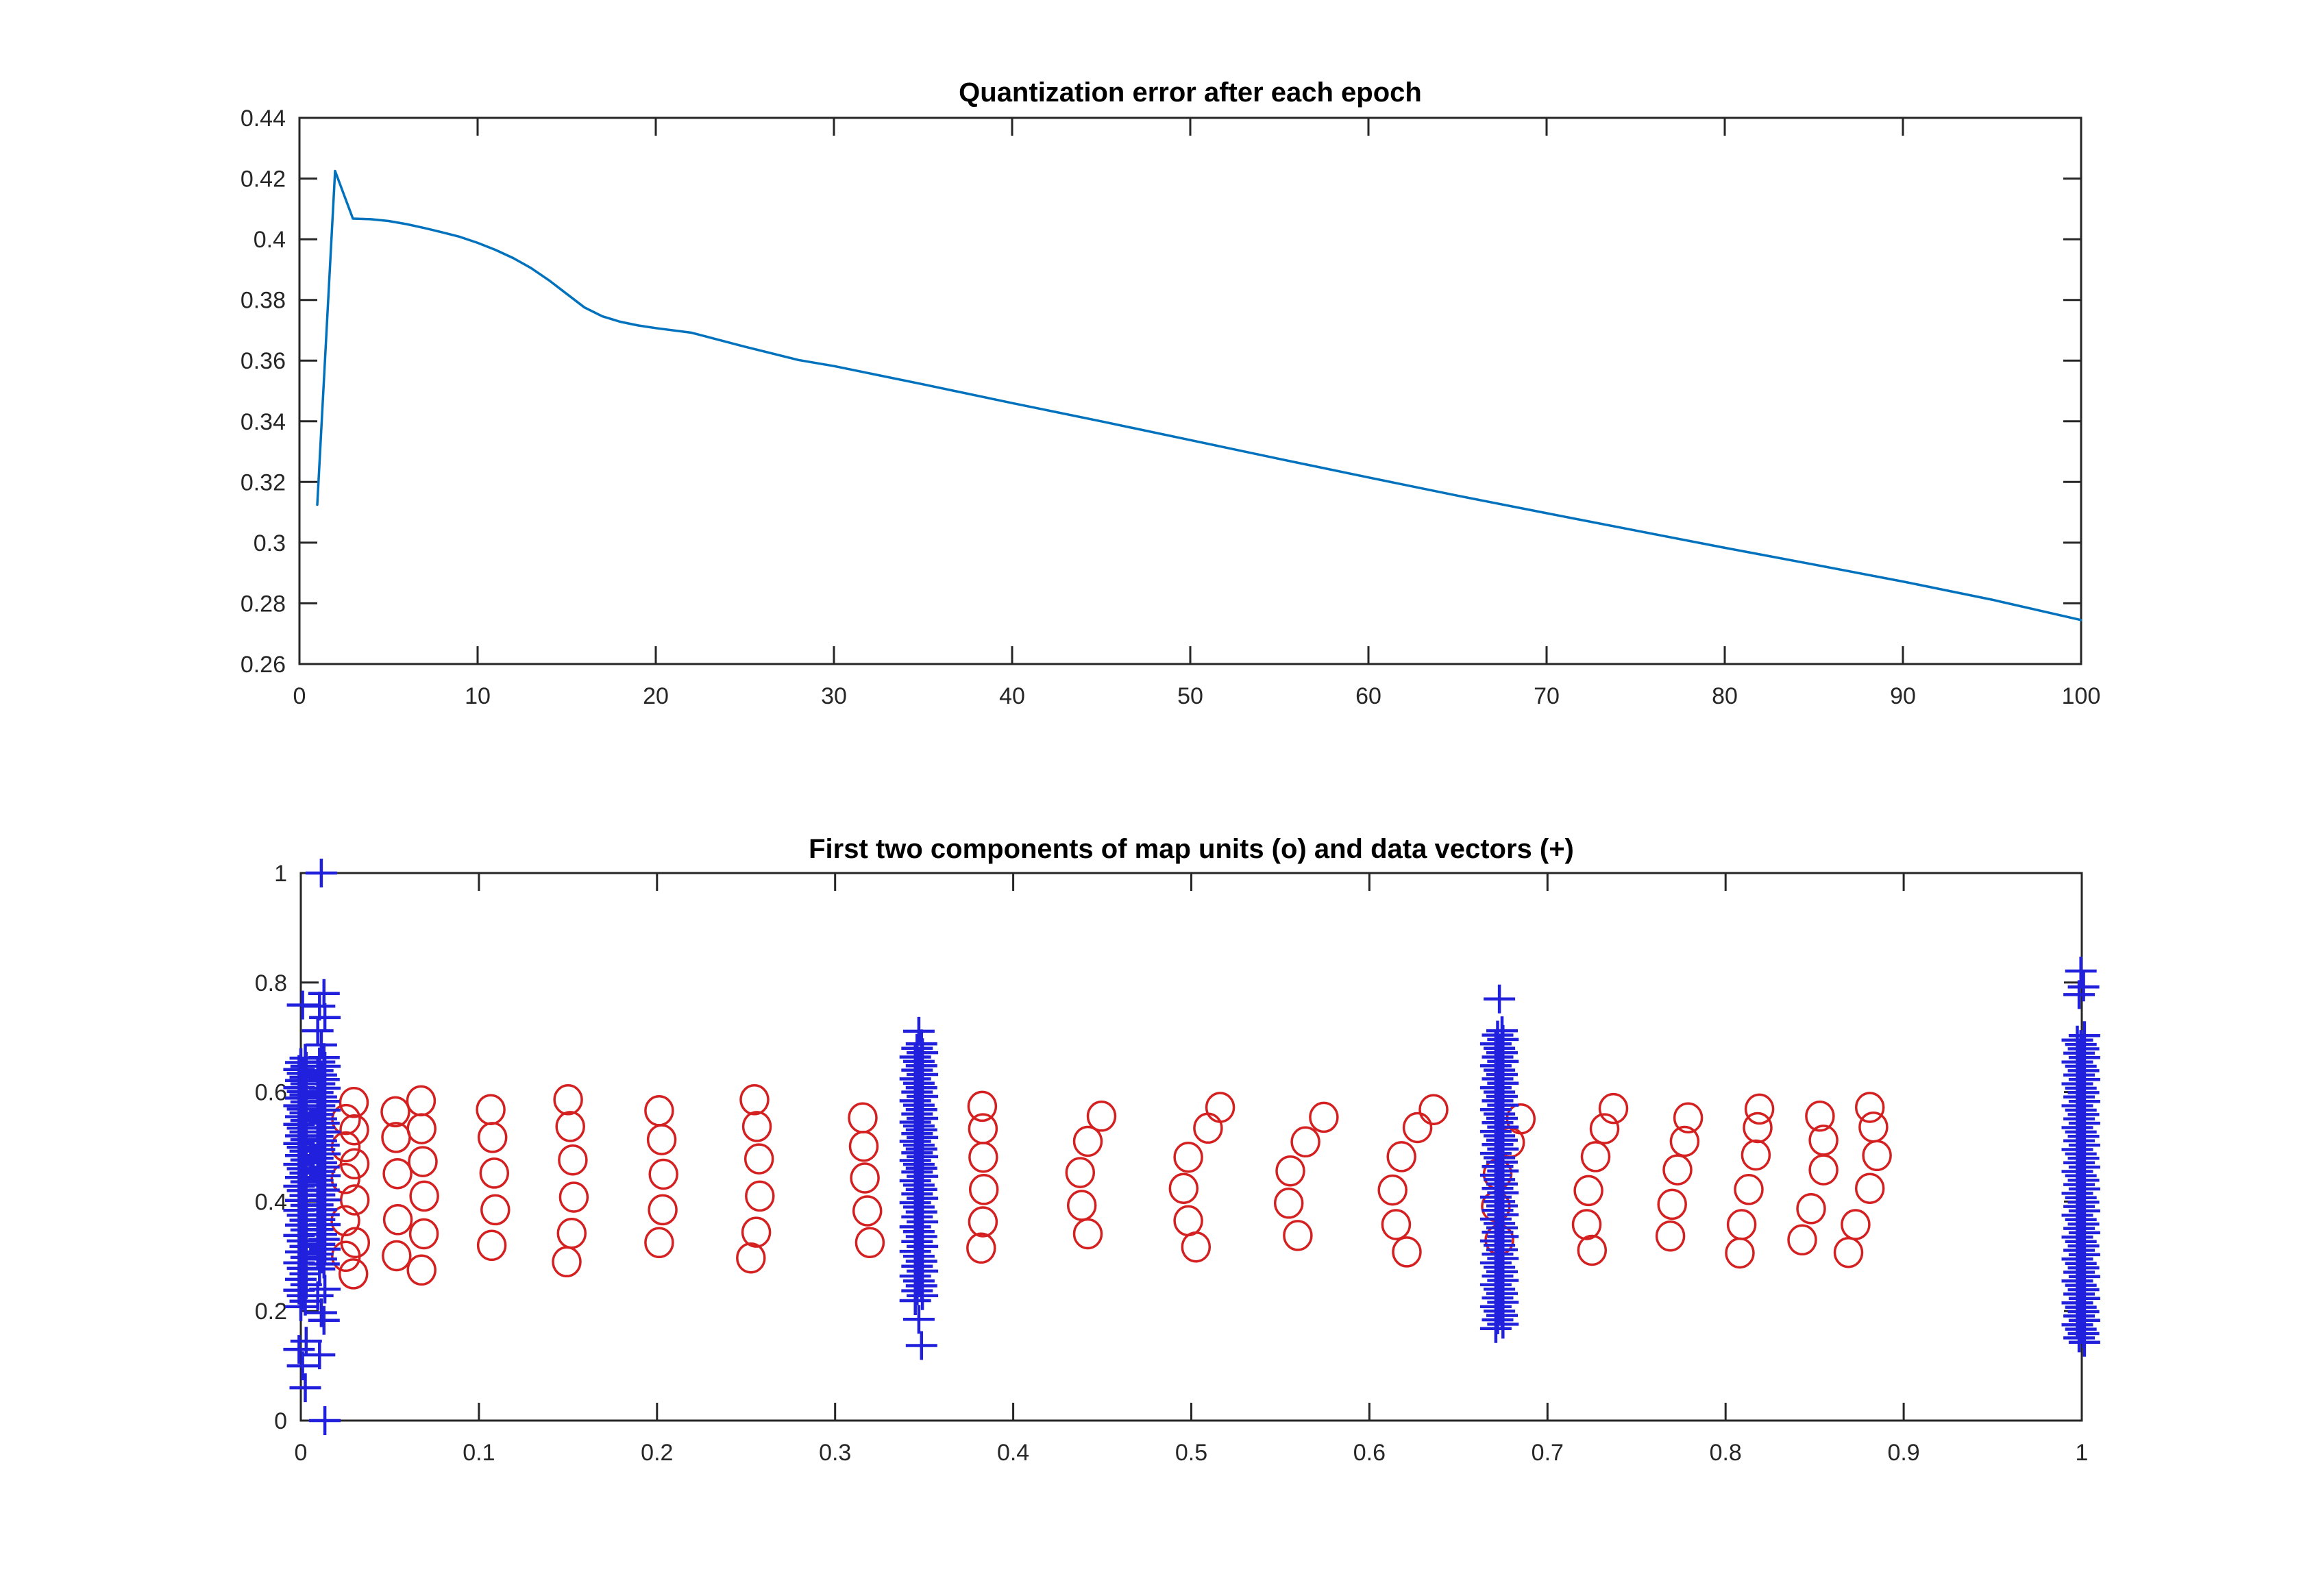 The image size is (2299, 1596). Describe the element at coordinates (2081, 696) in the screenshot. I see `x-tick-label: 100` at that location.